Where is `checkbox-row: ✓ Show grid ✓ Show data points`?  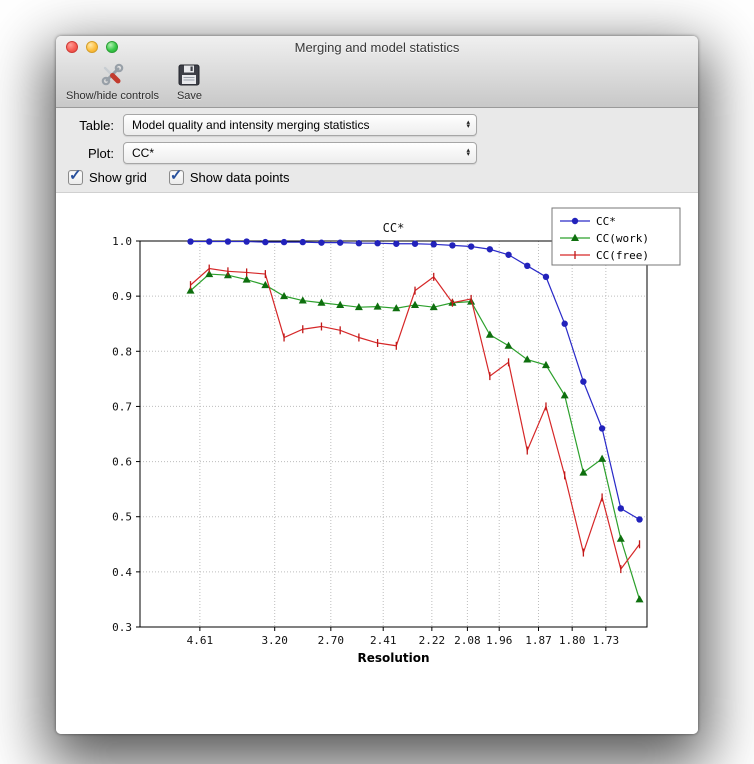 checkbox-row: ✓ Show grid ✓ Show data points is located at coordinates (383, 176).